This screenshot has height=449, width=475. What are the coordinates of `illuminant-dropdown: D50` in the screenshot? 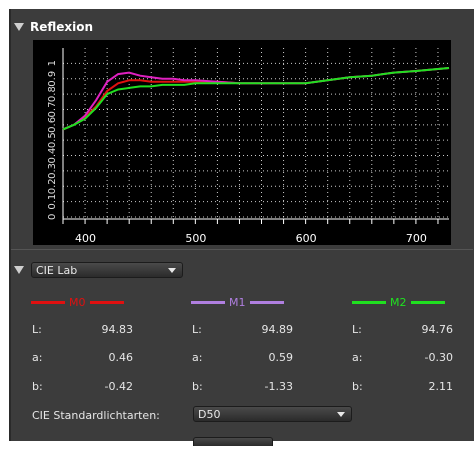 It's located at (272, 414).